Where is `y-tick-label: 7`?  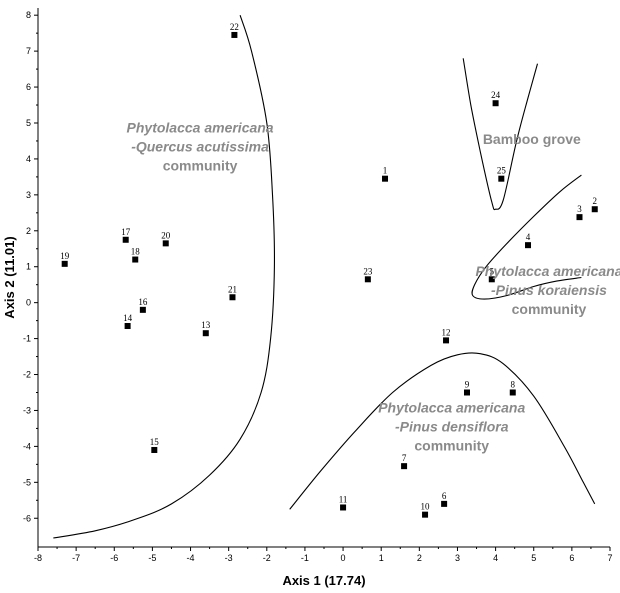
y-tick-label: 7 is located at coordinates (28, 51).